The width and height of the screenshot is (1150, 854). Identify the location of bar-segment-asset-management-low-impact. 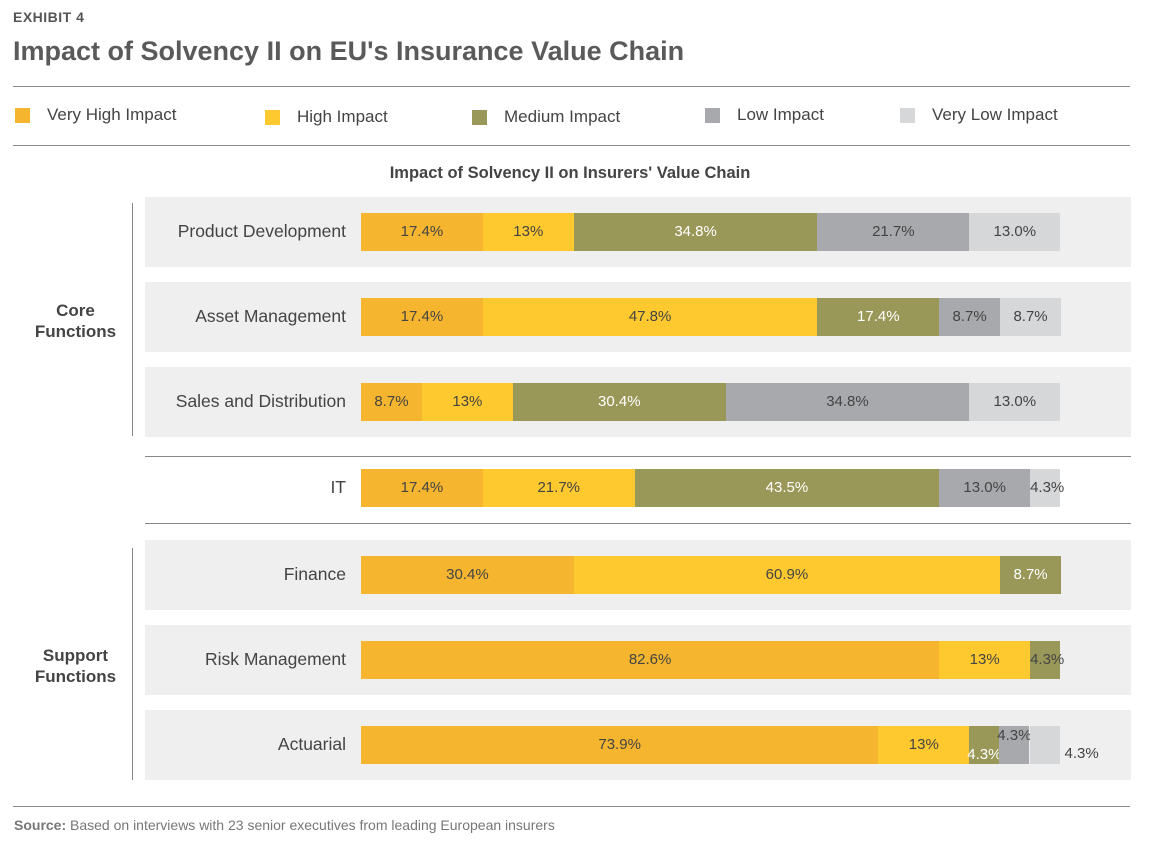
(970, 317).